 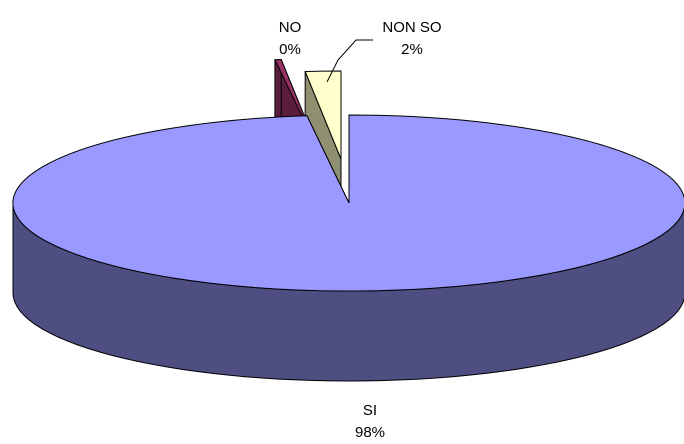 I want to click on label-no-name: NO, so click(x=290, y=27).